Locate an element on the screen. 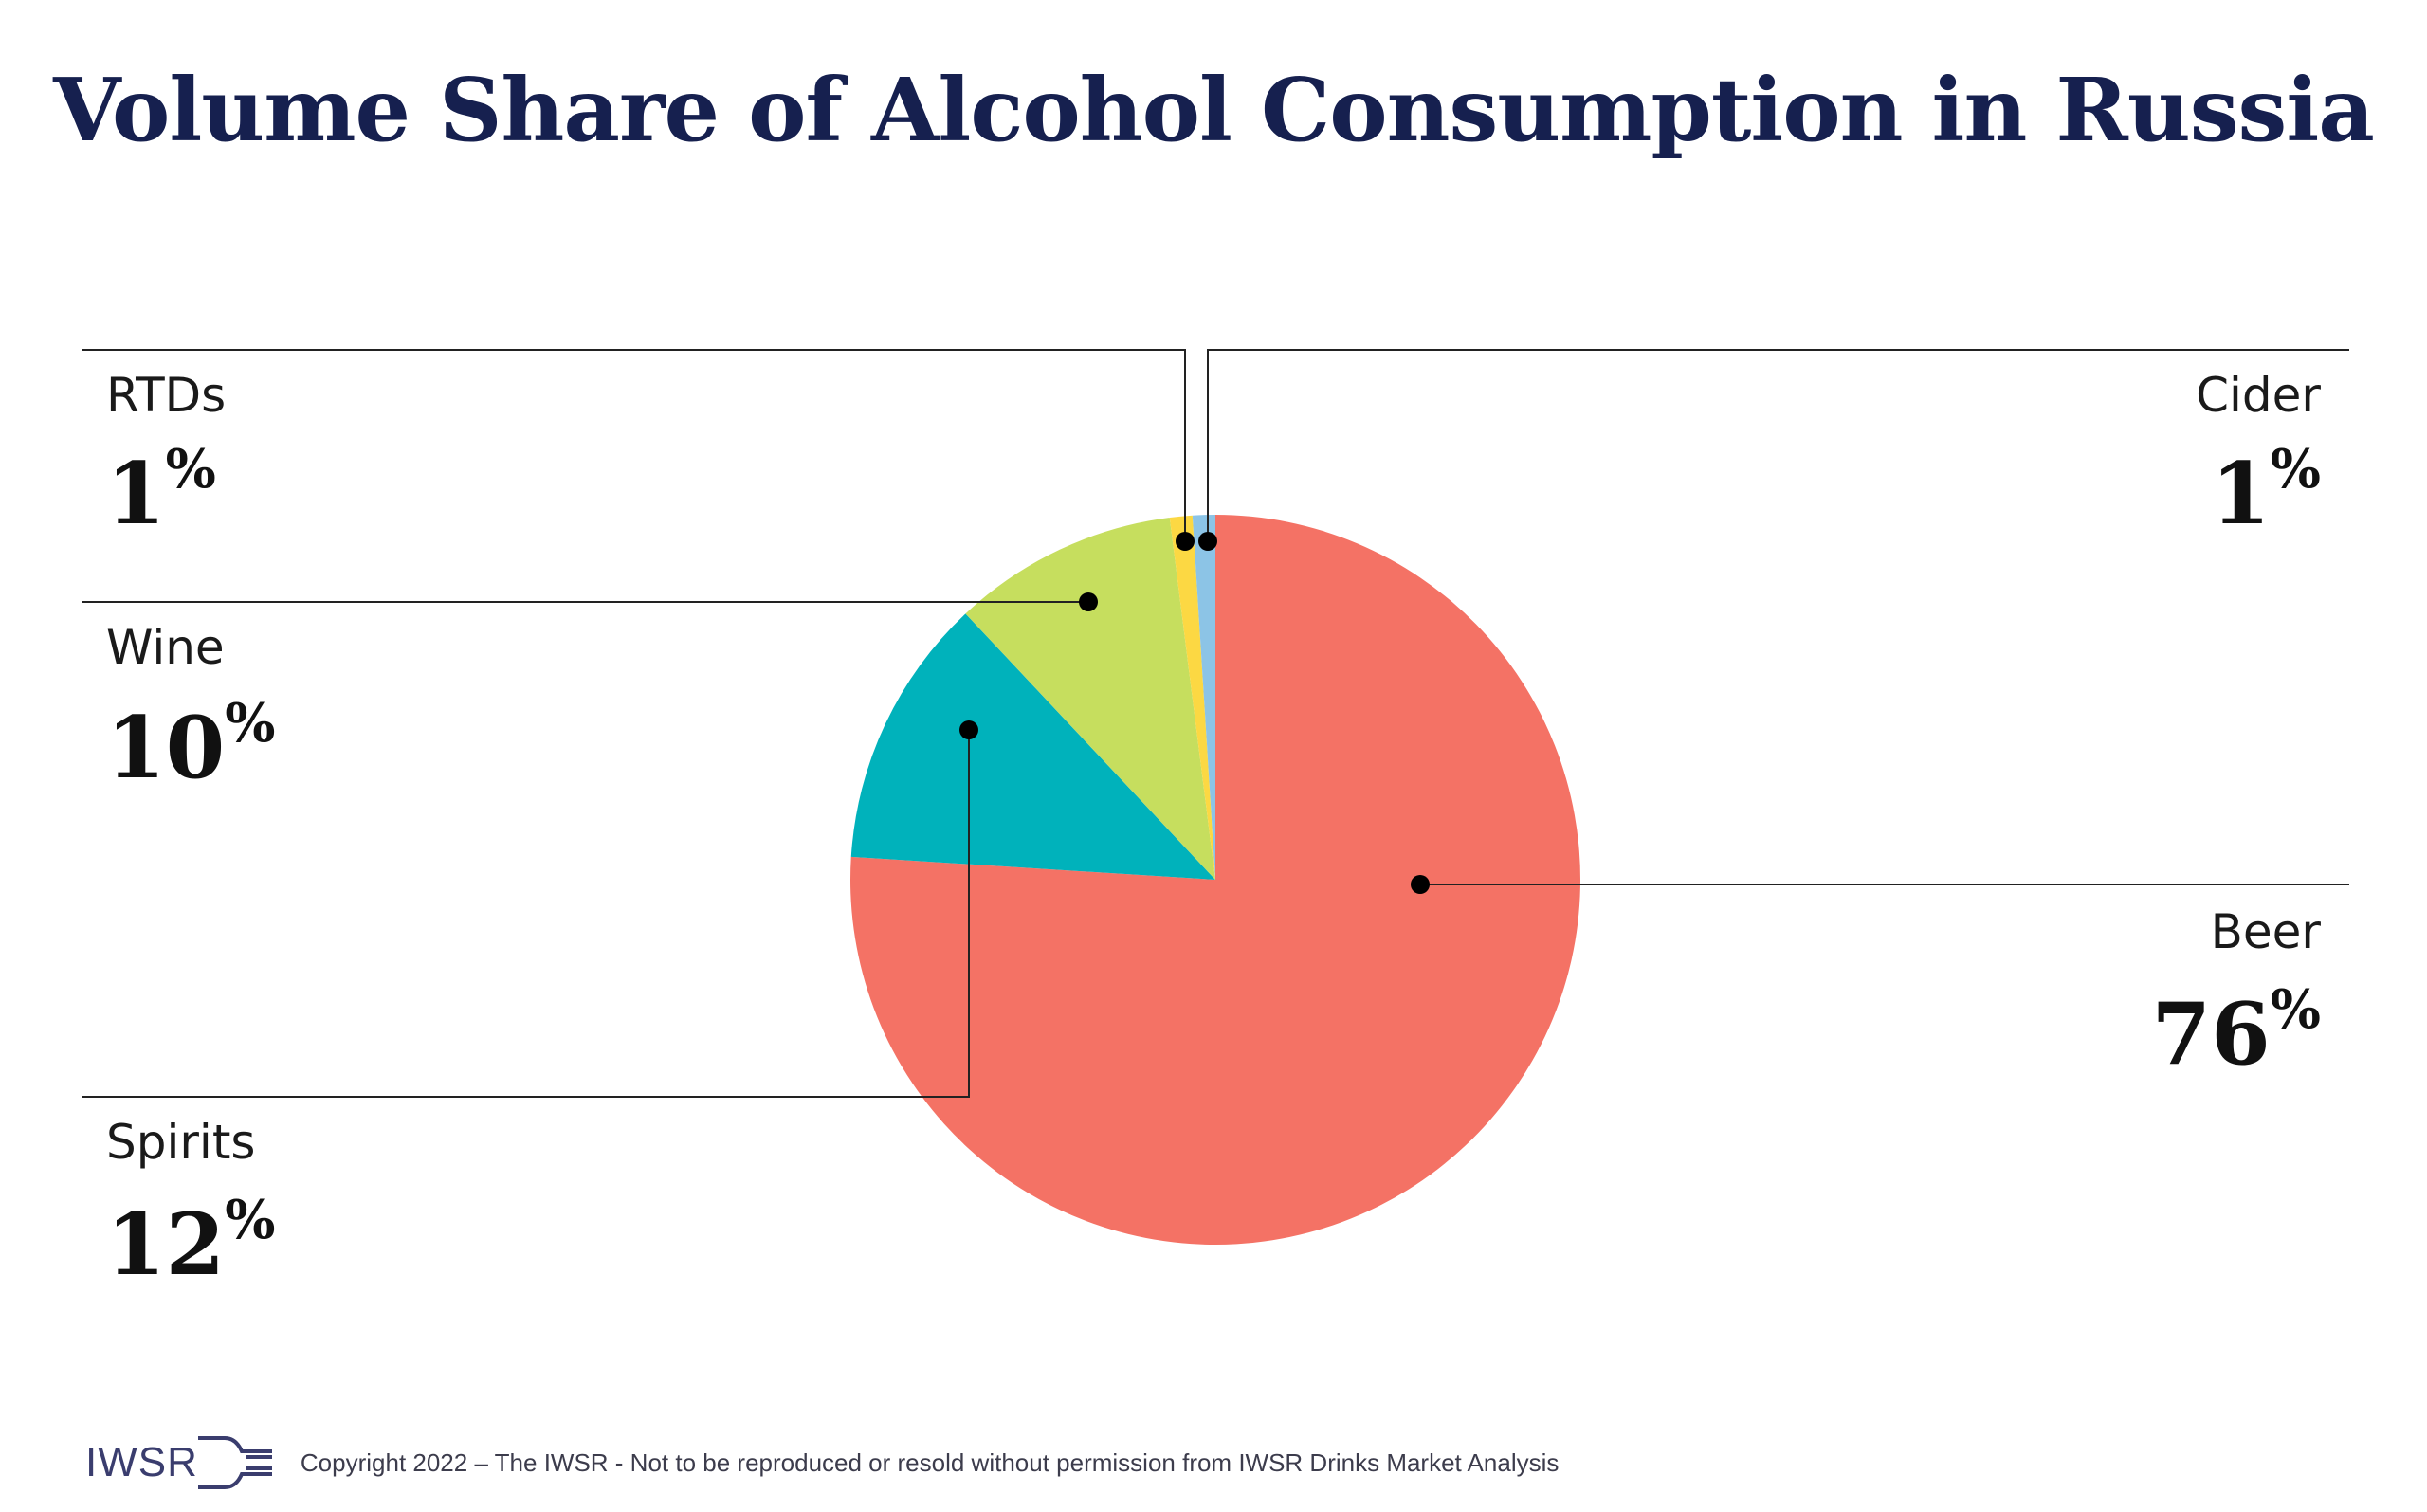 The width and height of the screenshot is (2427, 1512). pie-slice-cider is located at coordinates (1203, 698).